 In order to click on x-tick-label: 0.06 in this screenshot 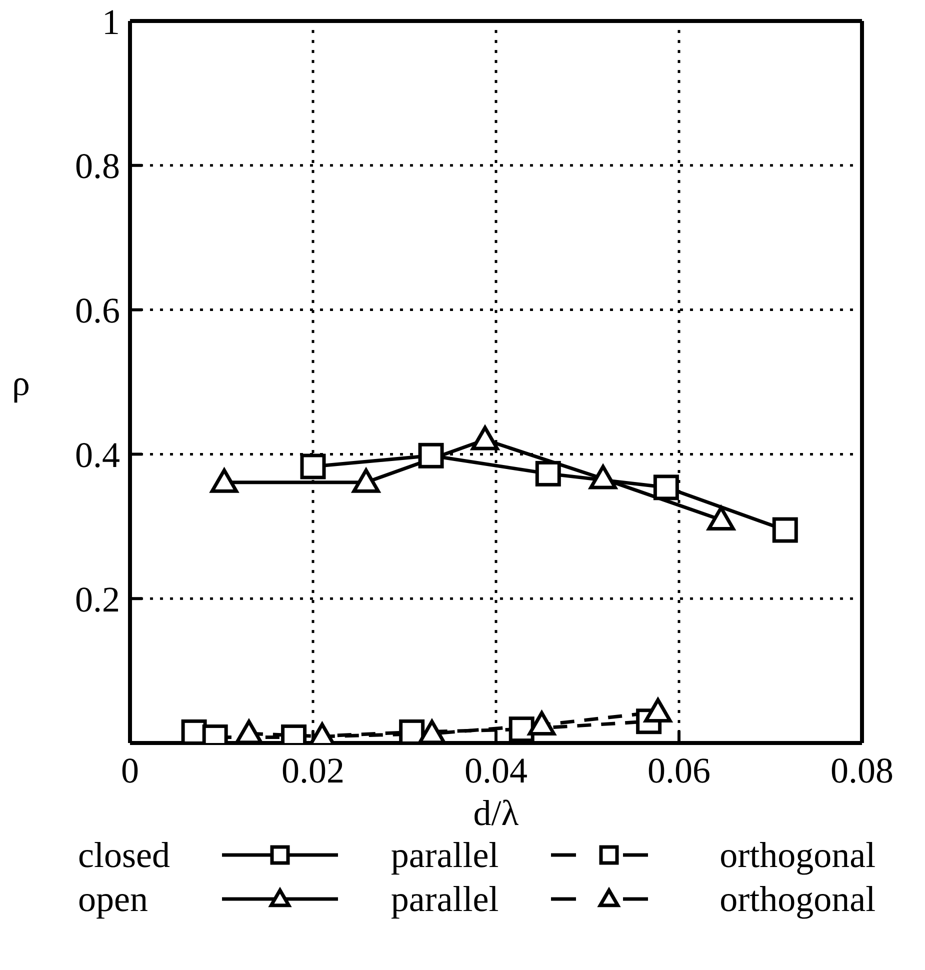, I will do `click(679, 770)`.